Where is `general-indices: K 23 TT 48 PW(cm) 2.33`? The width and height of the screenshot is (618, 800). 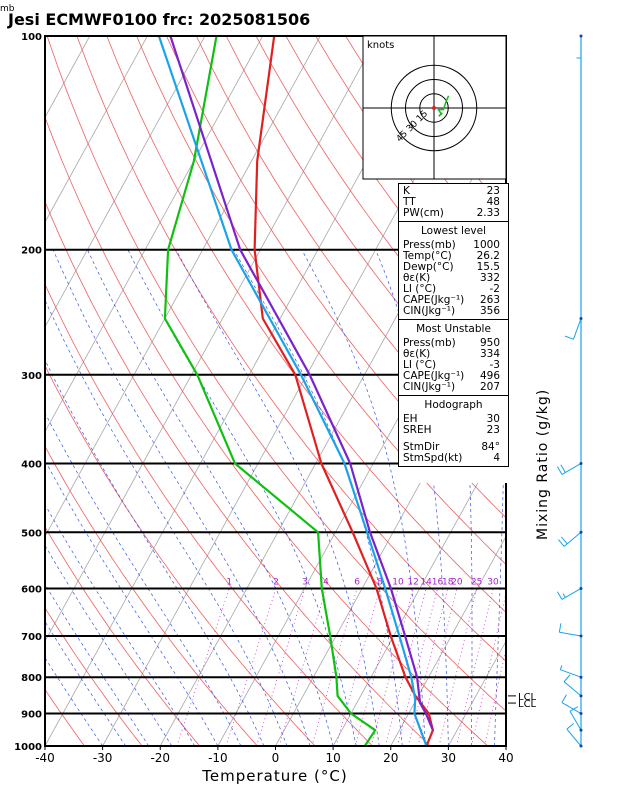
general-indices: K 23 TT 48 PW(cm) 2.33 is located at coordinates (453, 202).